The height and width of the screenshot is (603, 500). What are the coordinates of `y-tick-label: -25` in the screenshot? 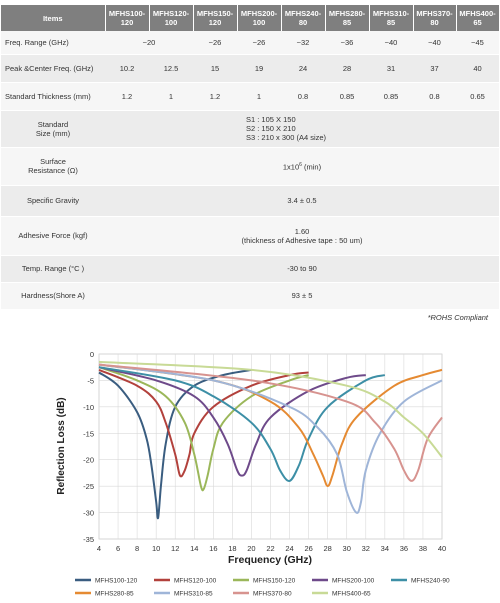 It's located at (88, 486).